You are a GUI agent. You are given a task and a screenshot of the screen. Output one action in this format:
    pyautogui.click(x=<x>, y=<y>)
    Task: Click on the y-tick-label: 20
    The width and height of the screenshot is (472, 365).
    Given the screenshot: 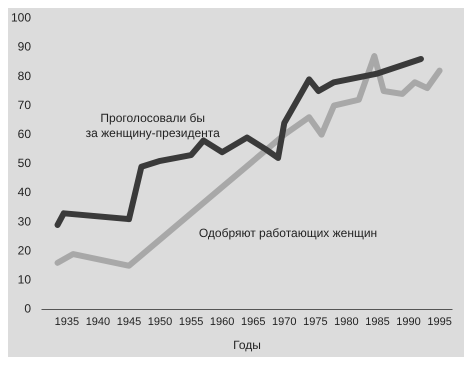 What is the action you would take?
    pyautogui.click(x=25, y=250)
    